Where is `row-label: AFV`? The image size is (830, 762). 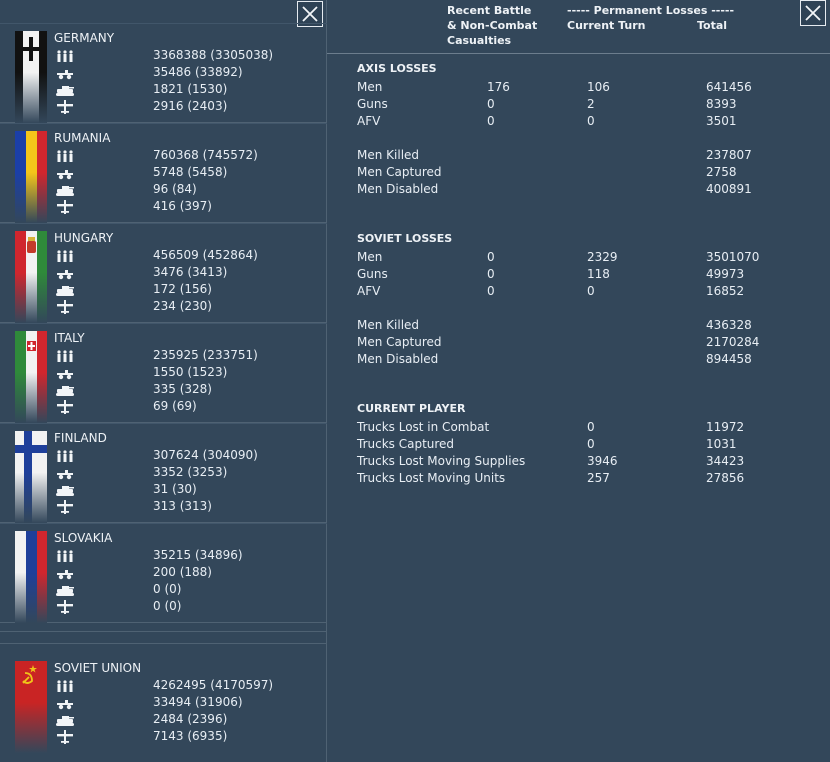
row-label: AFV is located at coordinates (369, 291).